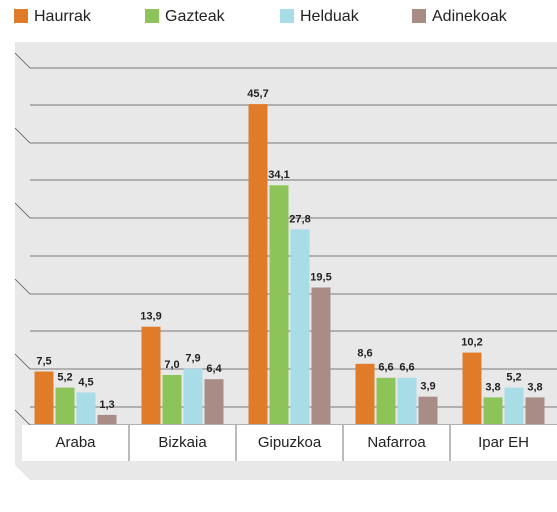 Image resolution: width=557 pixels, height=512 pixels. I want to click on x-tick-label: Bizkaia, so click(182, 442).